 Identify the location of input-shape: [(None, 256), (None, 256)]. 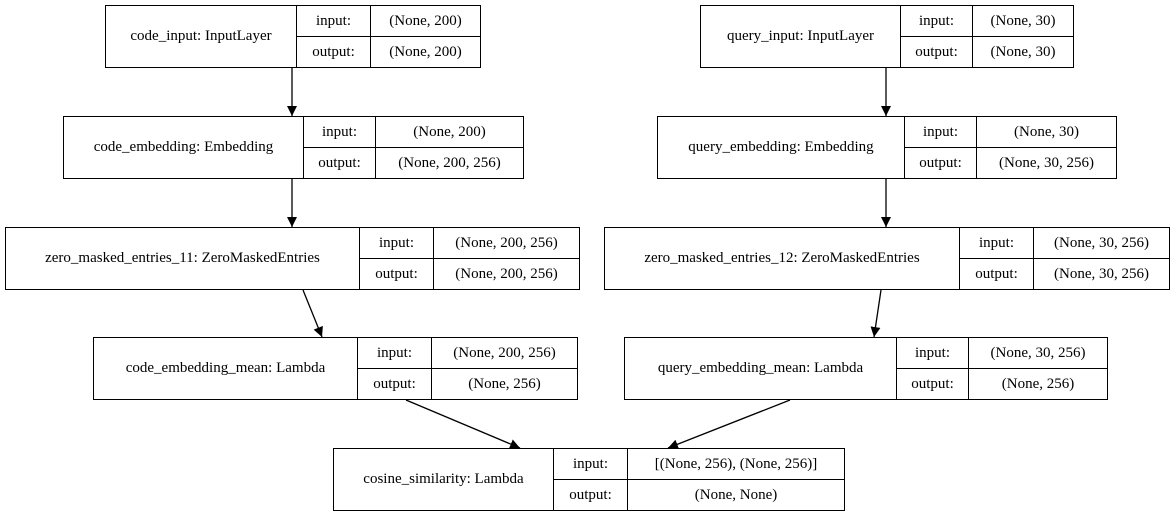
(736, 464).